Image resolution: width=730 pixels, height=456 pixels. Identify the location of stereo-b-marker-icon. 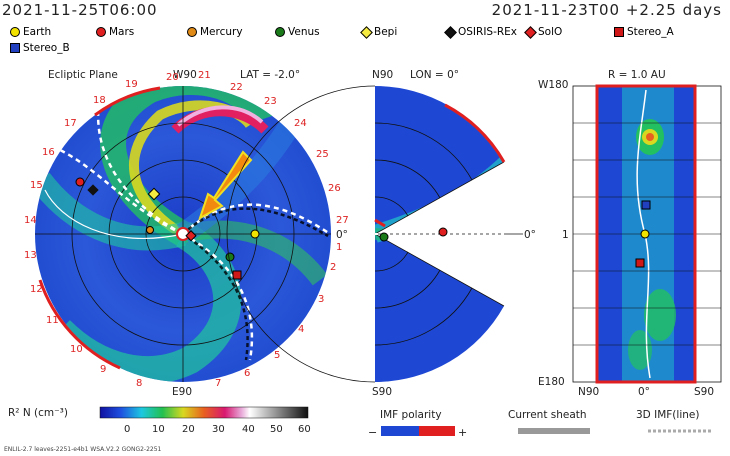
(15, 48).